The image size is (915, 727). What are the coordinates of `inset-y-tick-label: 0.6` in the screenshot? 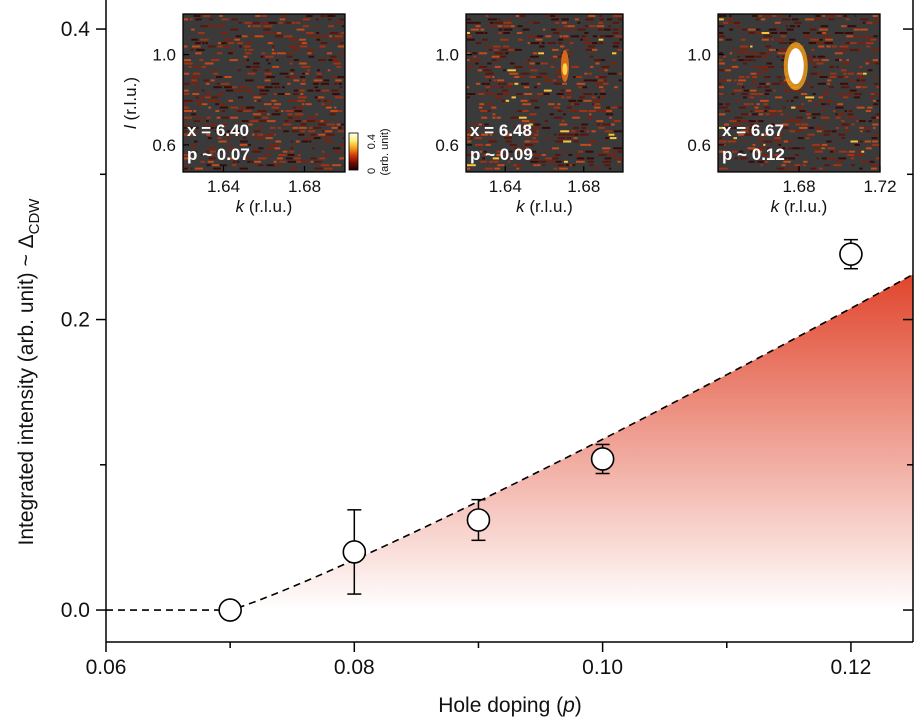 It's located at (164, 145).